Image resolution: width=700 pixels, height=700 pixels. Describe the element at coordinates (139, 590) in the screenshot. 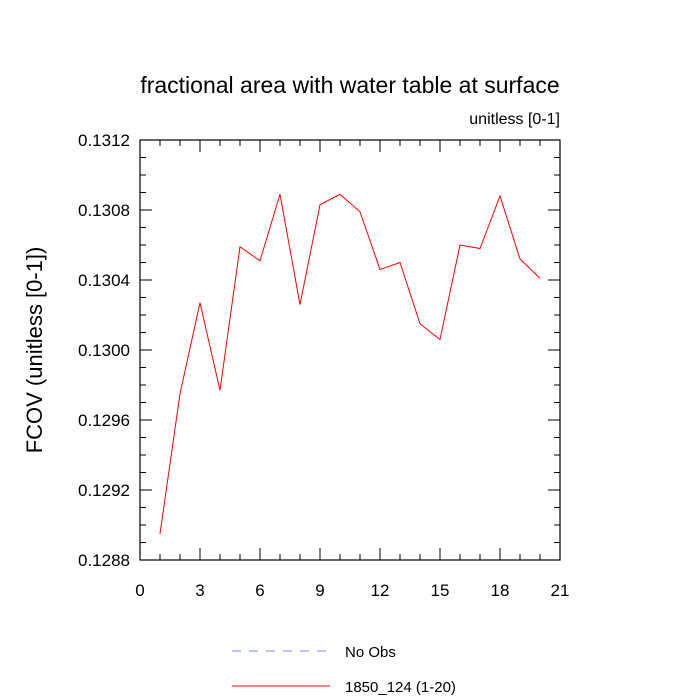

I see `x-tick-label: 0` at that location.